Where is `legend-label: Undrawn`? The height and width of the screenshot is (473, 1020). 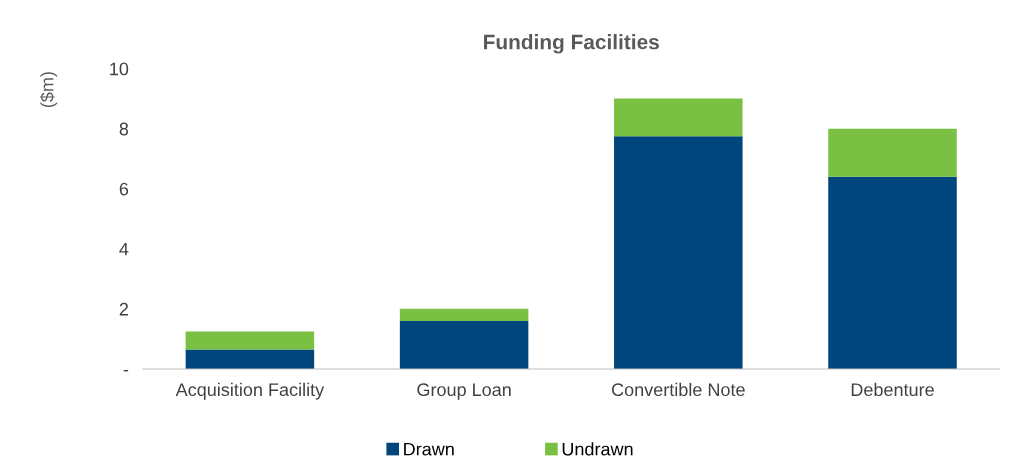
legend-label: Undrawn is located at coordinates (597, 449).